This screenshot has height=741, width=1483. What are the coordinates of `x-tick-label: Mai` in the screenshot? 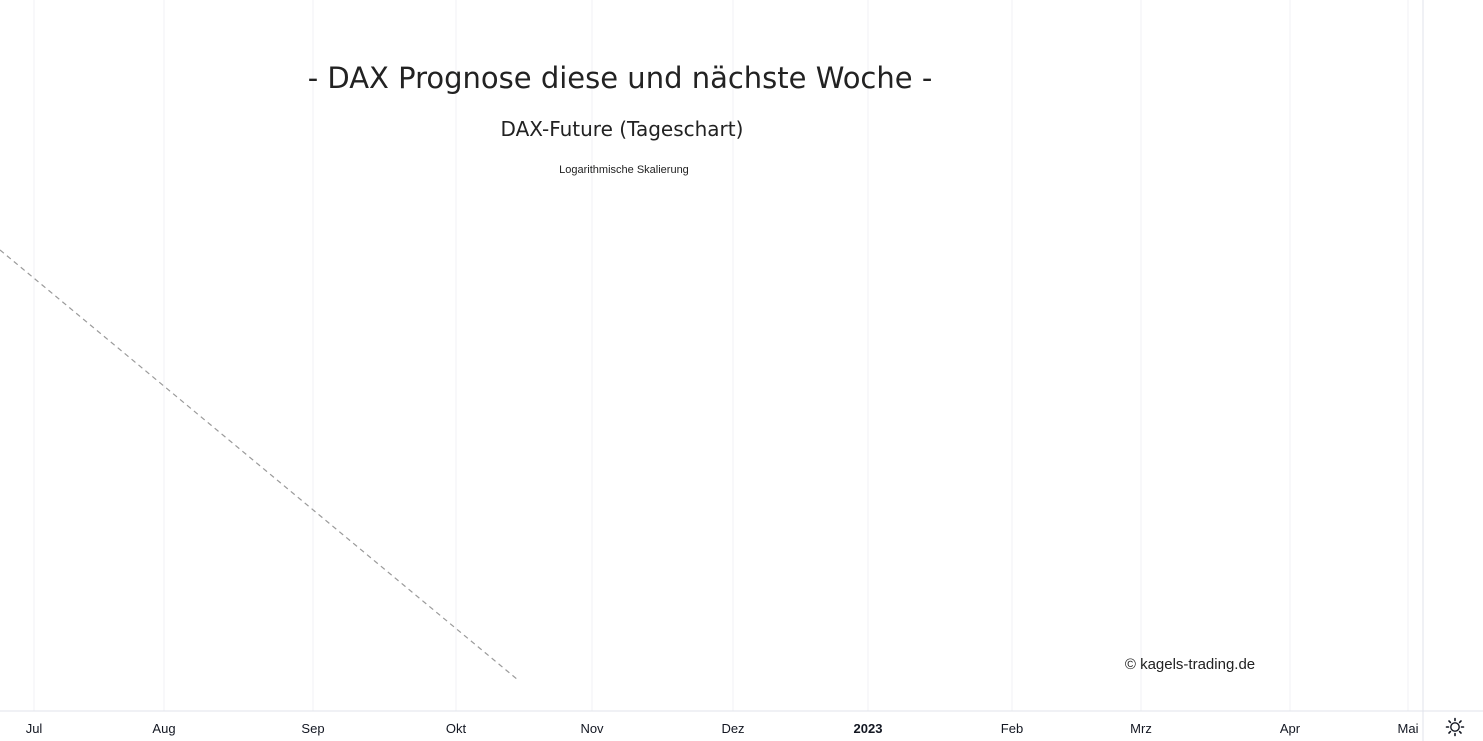 It's located at (1408, 728).